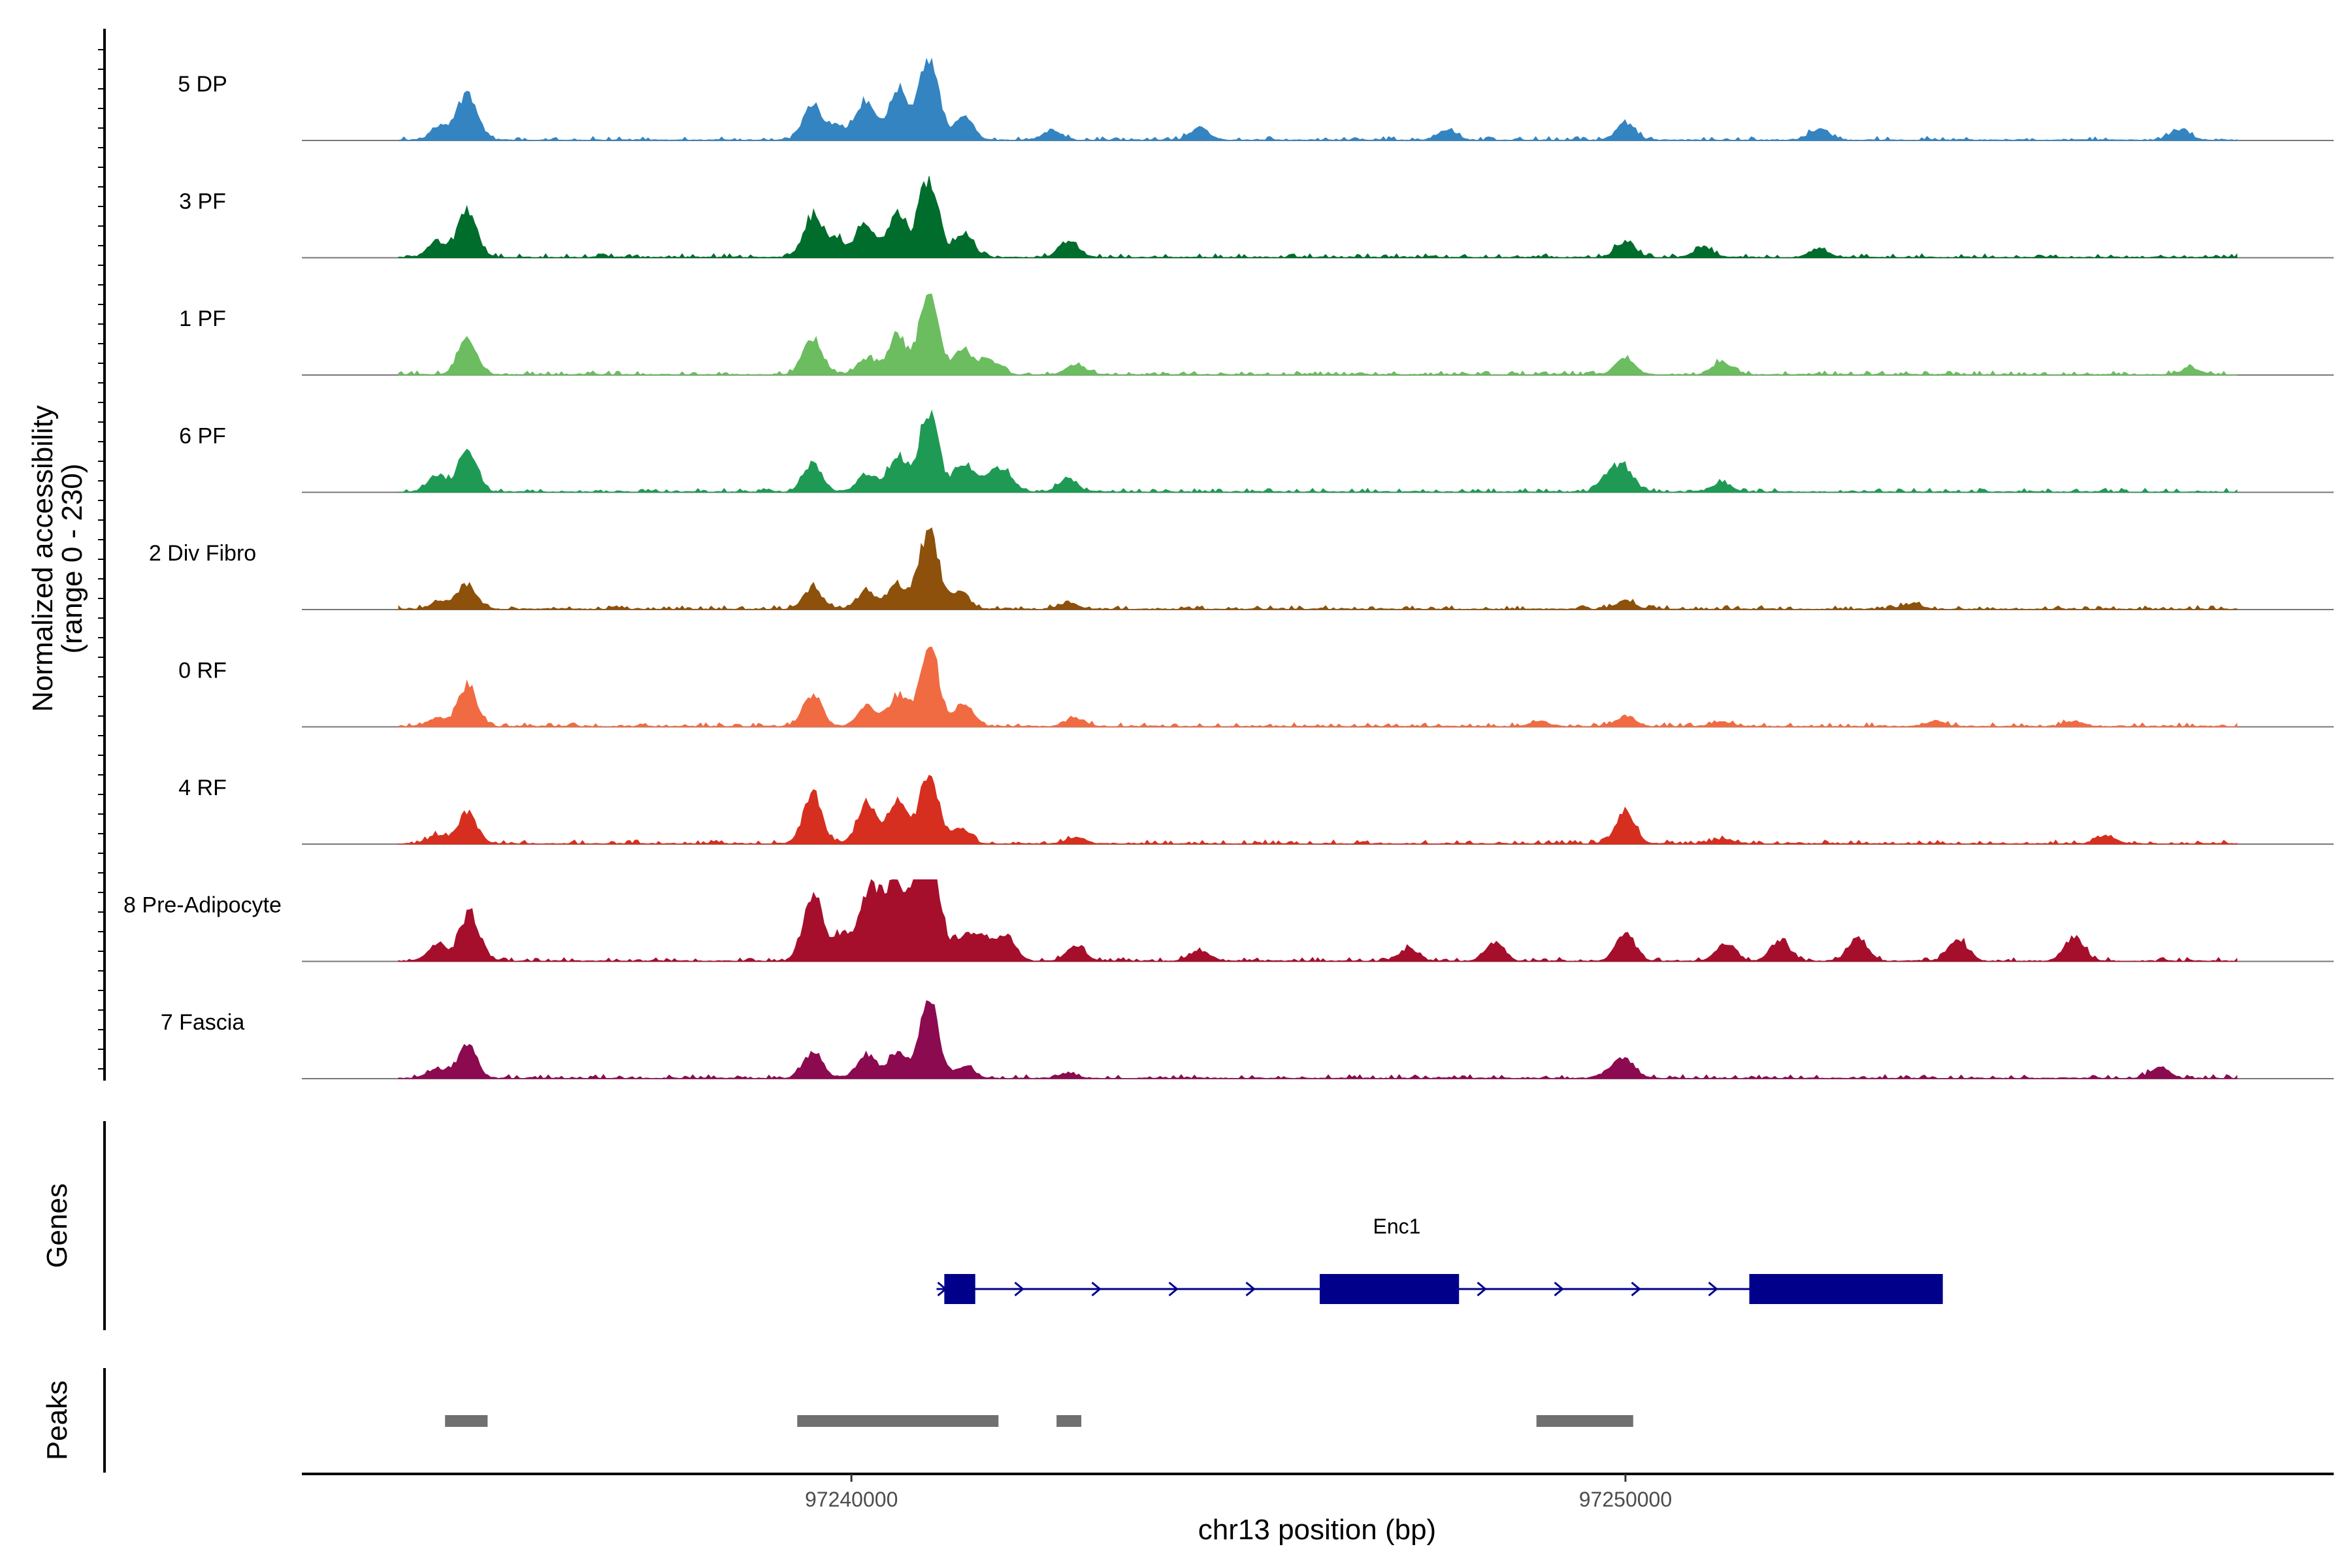  I want to click on coverage-track: 6 PF, so click(1256, 451).